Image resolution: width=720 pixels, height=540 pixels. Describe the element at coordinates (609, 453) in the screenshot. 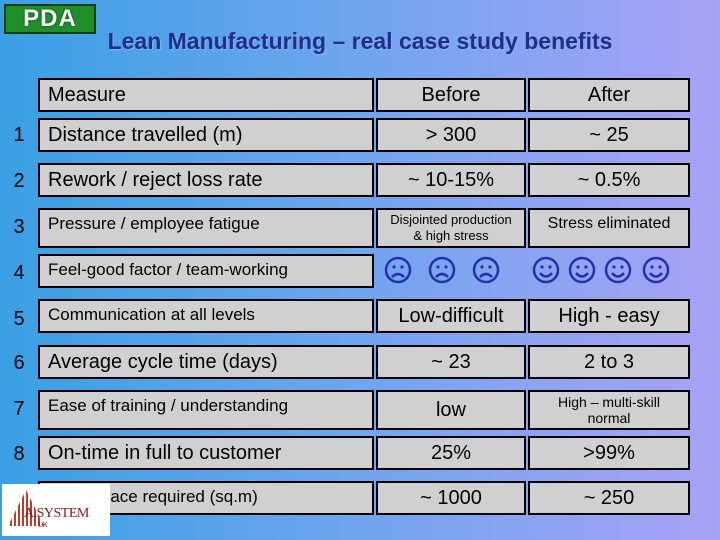

I see `after-cell: >99%` at that location.